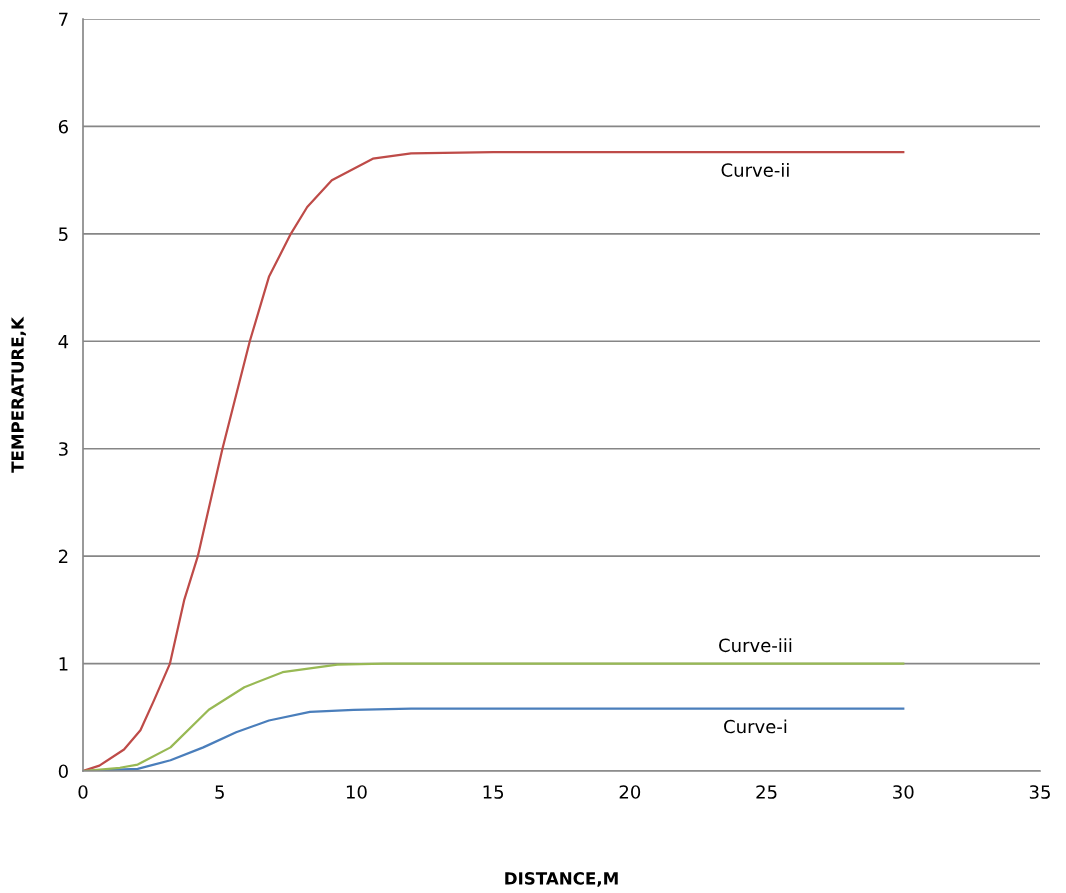 The image size is (1066, 893). I want to click on x-axis-title: DISTANCE,M, so click(561, 879).